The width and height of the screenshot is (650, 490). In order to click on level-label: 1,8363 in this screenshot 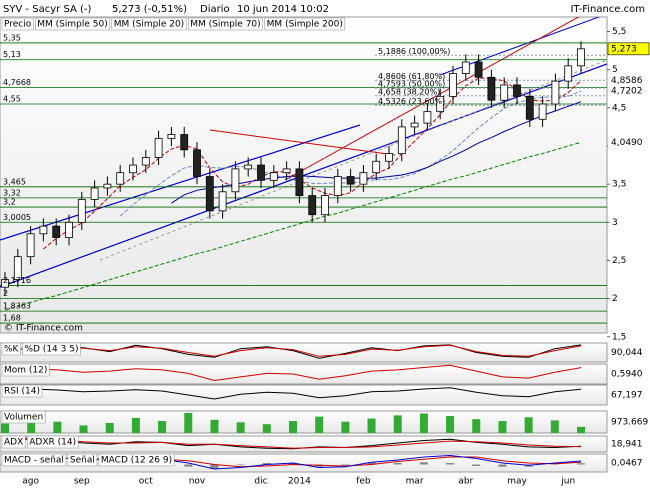, I will do `click(17, 306)`.